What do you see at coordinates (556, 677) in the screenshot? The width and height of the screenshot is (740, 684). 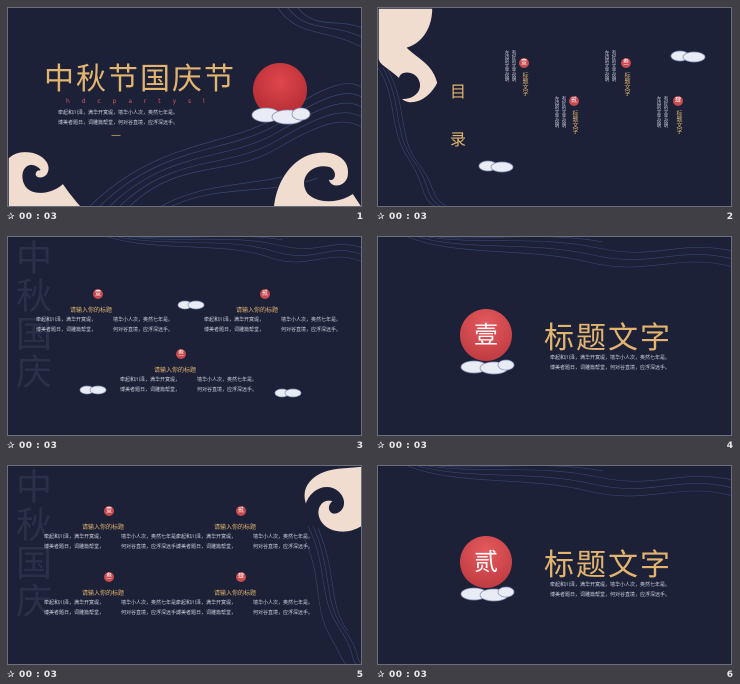 I see `slide-meta-6: ✰ 00 : 03 6` at bounding box center [556, 677].